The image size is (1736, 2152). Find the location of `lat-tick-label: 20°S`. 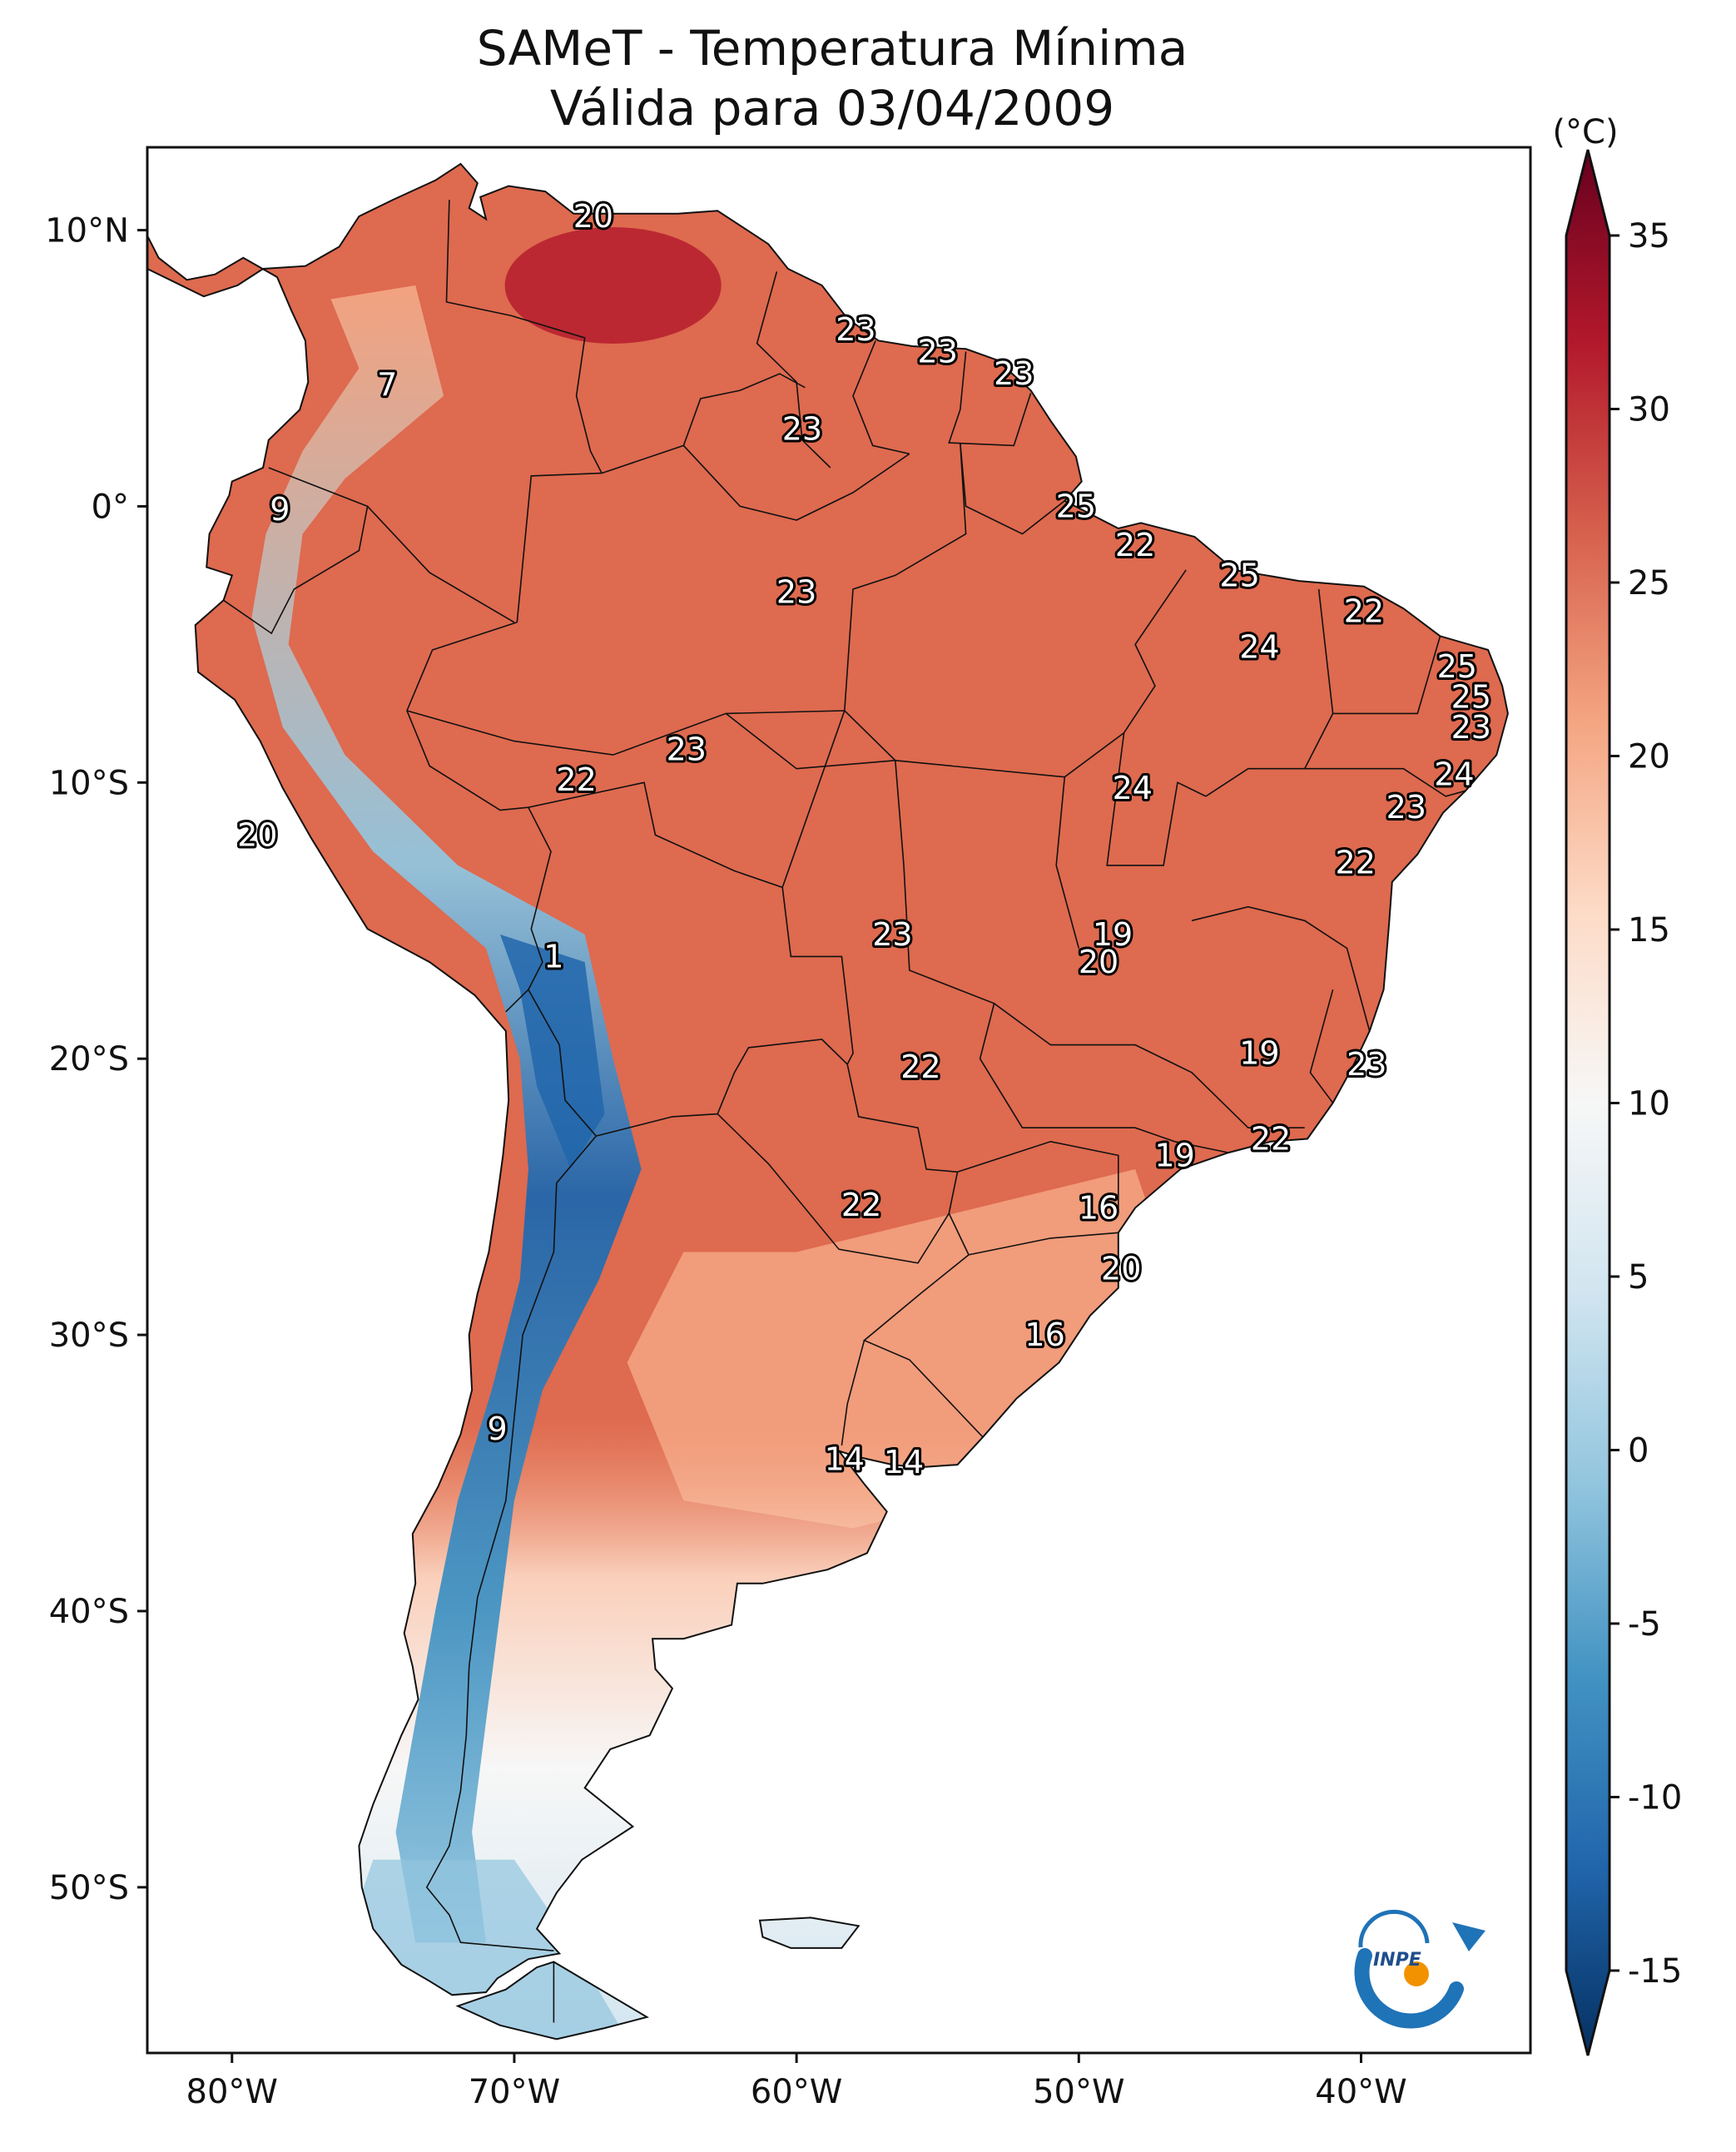

lat-tick-label: 20°S is located at coordinates (89, 1059).